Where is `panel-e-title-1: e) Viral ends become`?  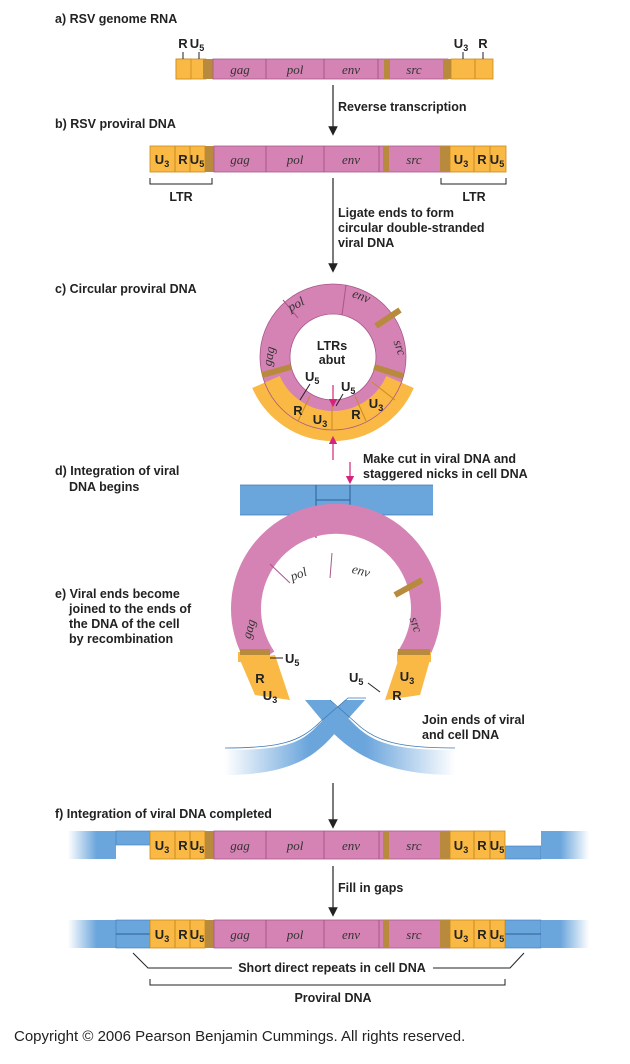 panel-e-title-1: e) Viral ends become is located at coordinates (117, 594).